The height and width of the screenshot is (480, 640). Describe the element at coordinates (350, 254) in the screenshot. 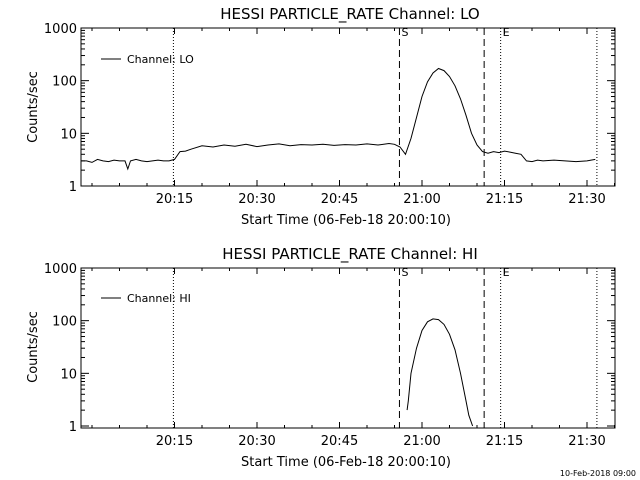

I see `chart-title: HESSI PARTICLE_RATE Channel: HI` at that location.